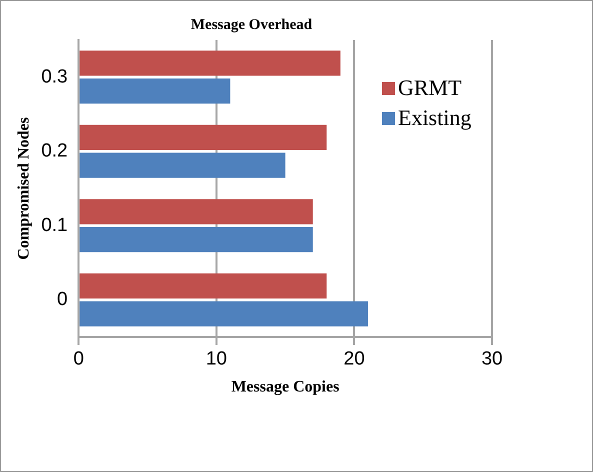 The image size is (593, 472). What do you see at coordinates (251, 24) in the screenshot?
I see `chart-title: Message Overhead` at bounding box center [251, 24].